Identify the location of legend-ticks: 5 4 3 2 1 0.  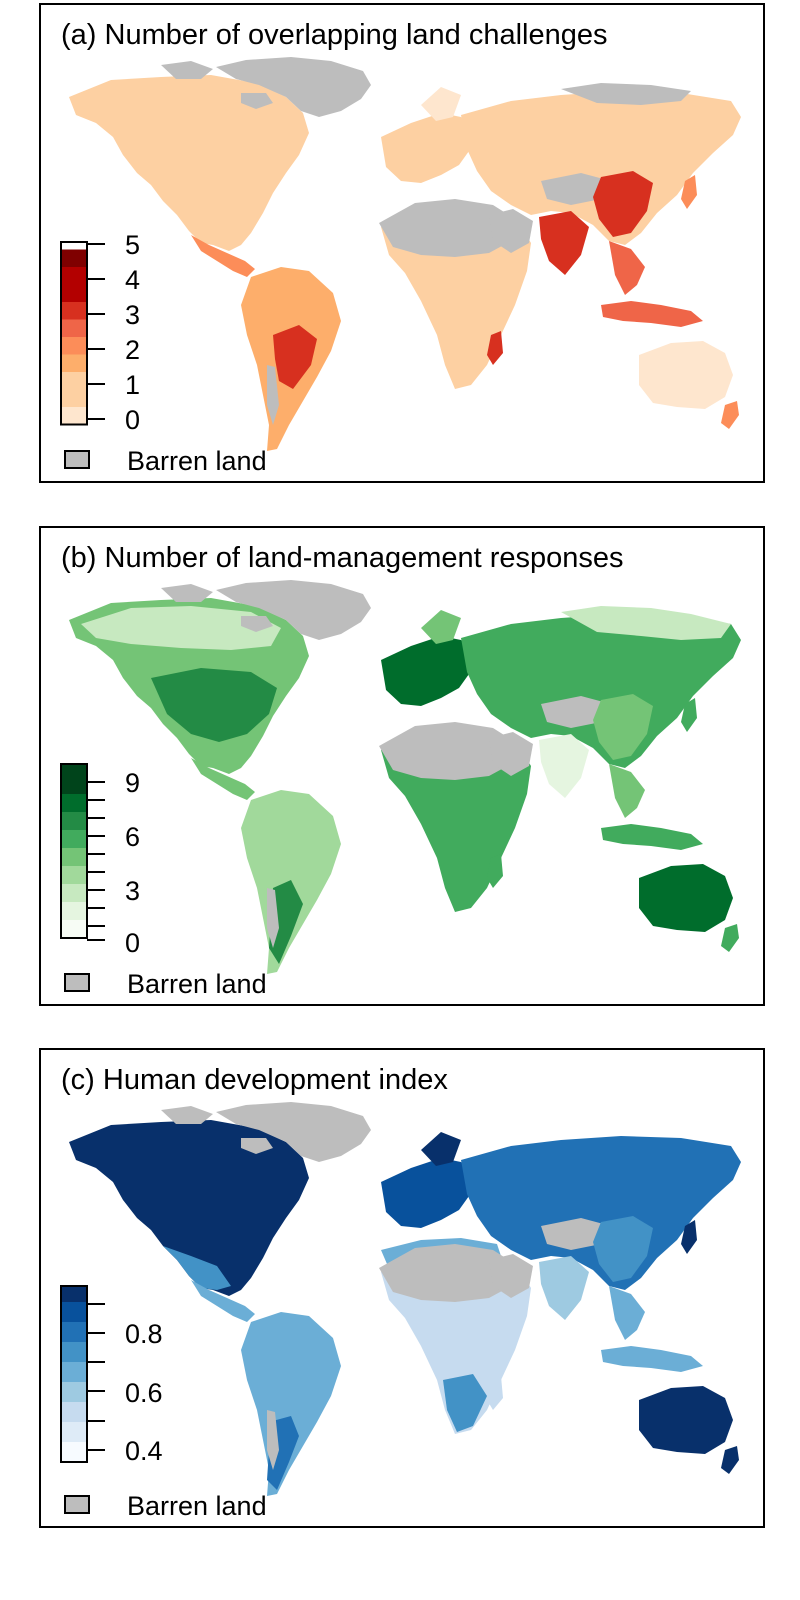
(113, 332).